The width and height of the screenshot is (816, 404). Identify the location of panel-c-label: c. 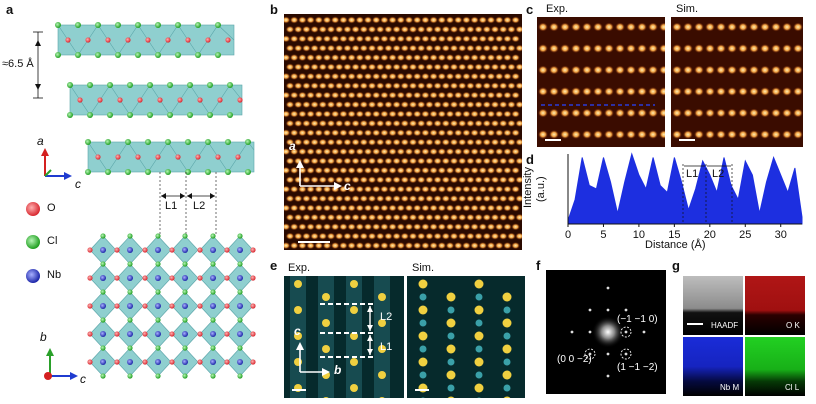
(530, 9).